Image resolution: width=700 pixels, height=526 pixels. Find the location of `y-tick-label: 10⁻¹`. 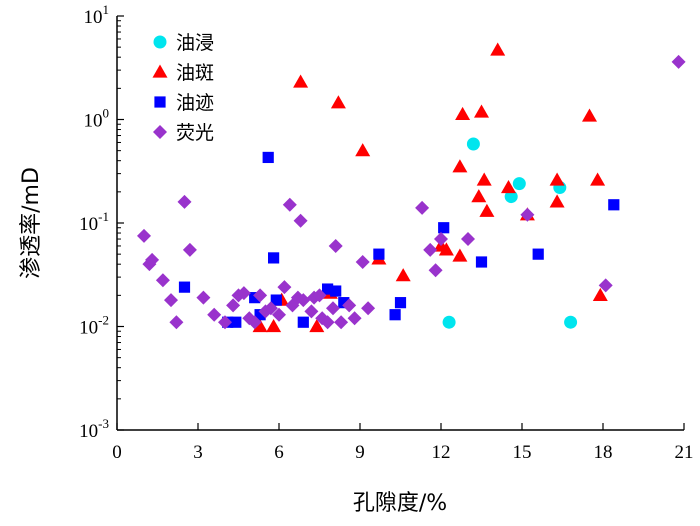

y-tick-label: 10⁻¹ is located at coordinates (94, 222).